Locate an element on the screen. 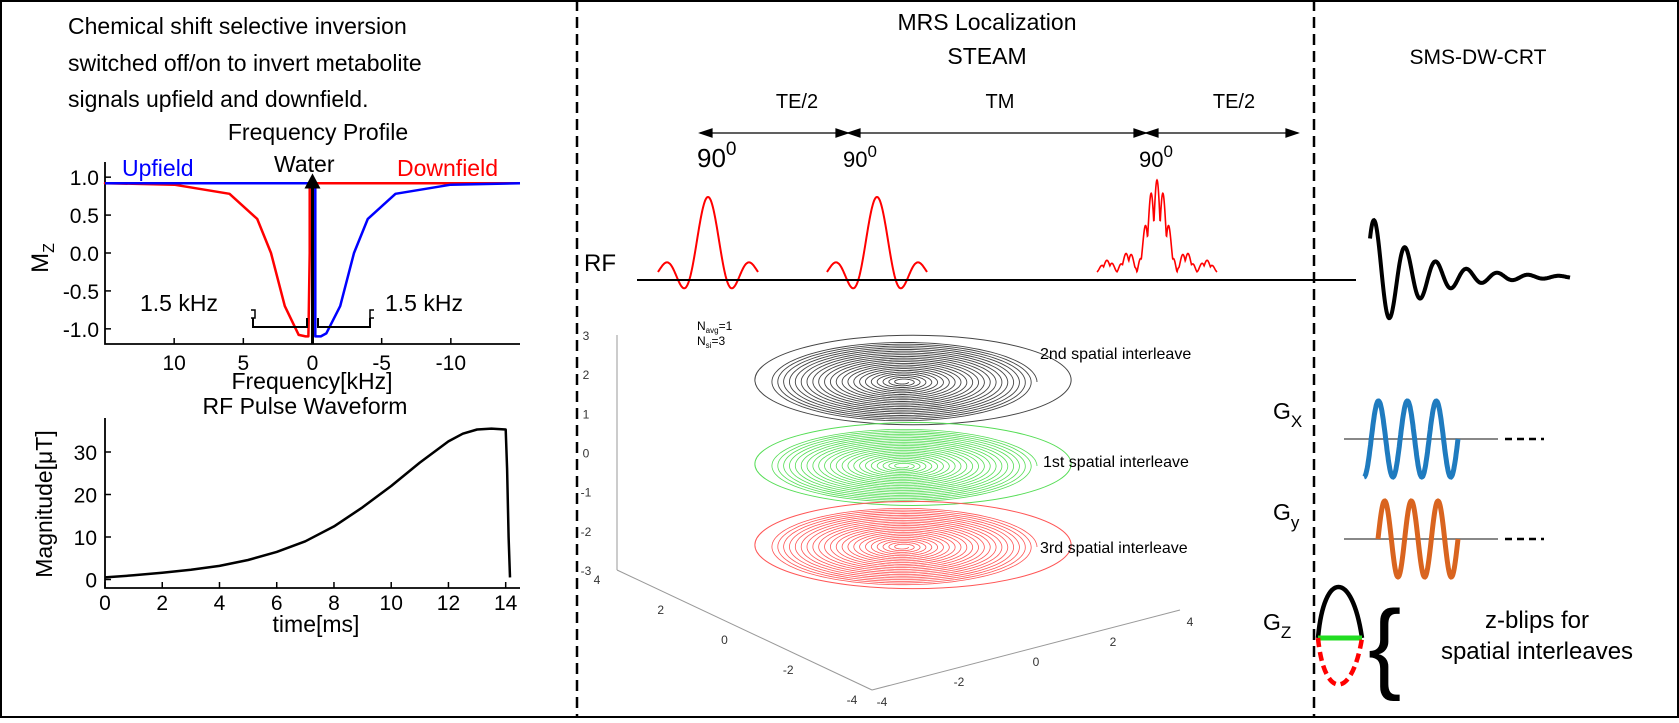  flip-angle-3: 900 is located at coordinates (1156, 157).